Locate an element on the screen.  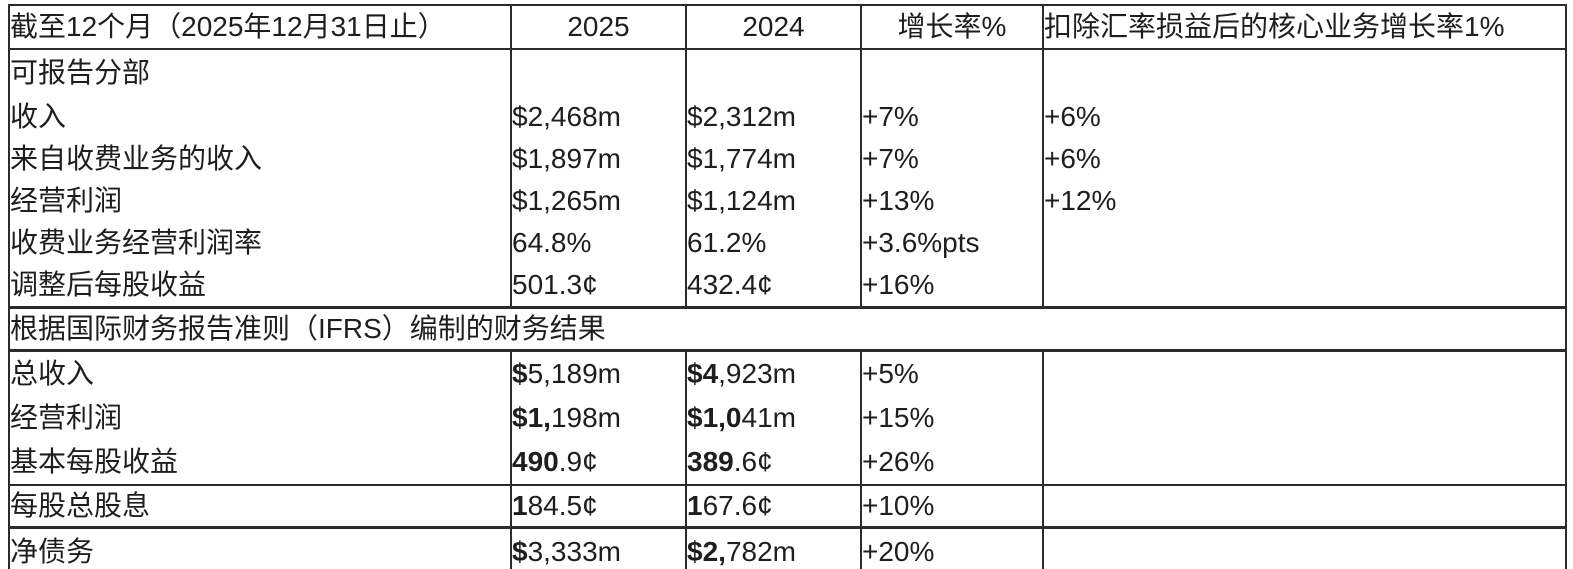
value-2025: 501.3¢ is located at coordinates (598, 286).